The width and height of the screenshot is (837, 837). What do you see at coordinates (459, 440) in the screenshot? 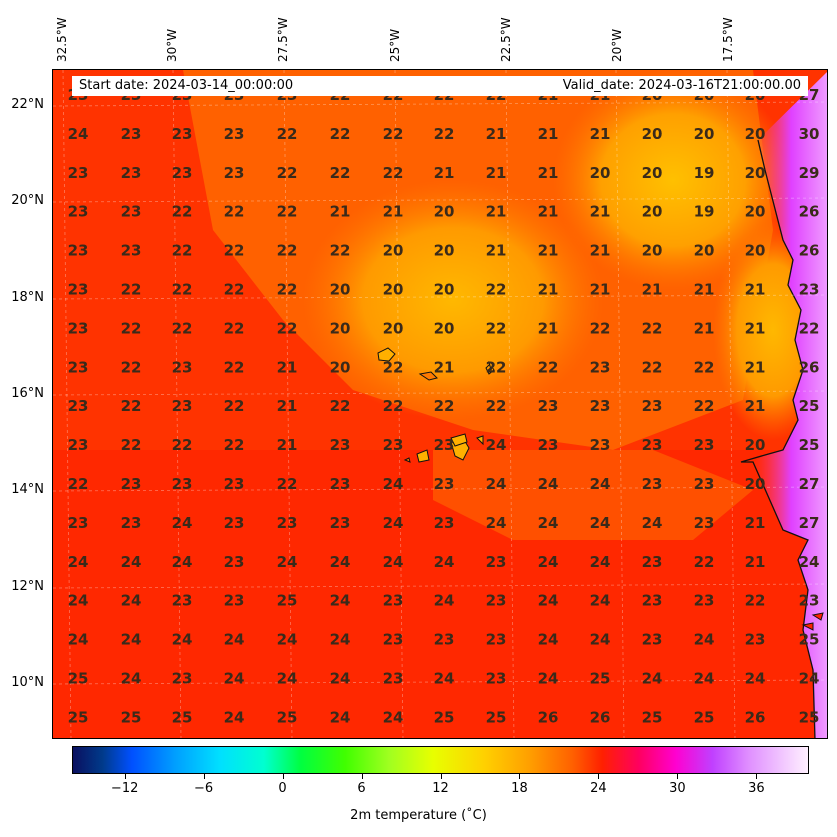
I see `island-santiago` at bounding box center [459, 440].